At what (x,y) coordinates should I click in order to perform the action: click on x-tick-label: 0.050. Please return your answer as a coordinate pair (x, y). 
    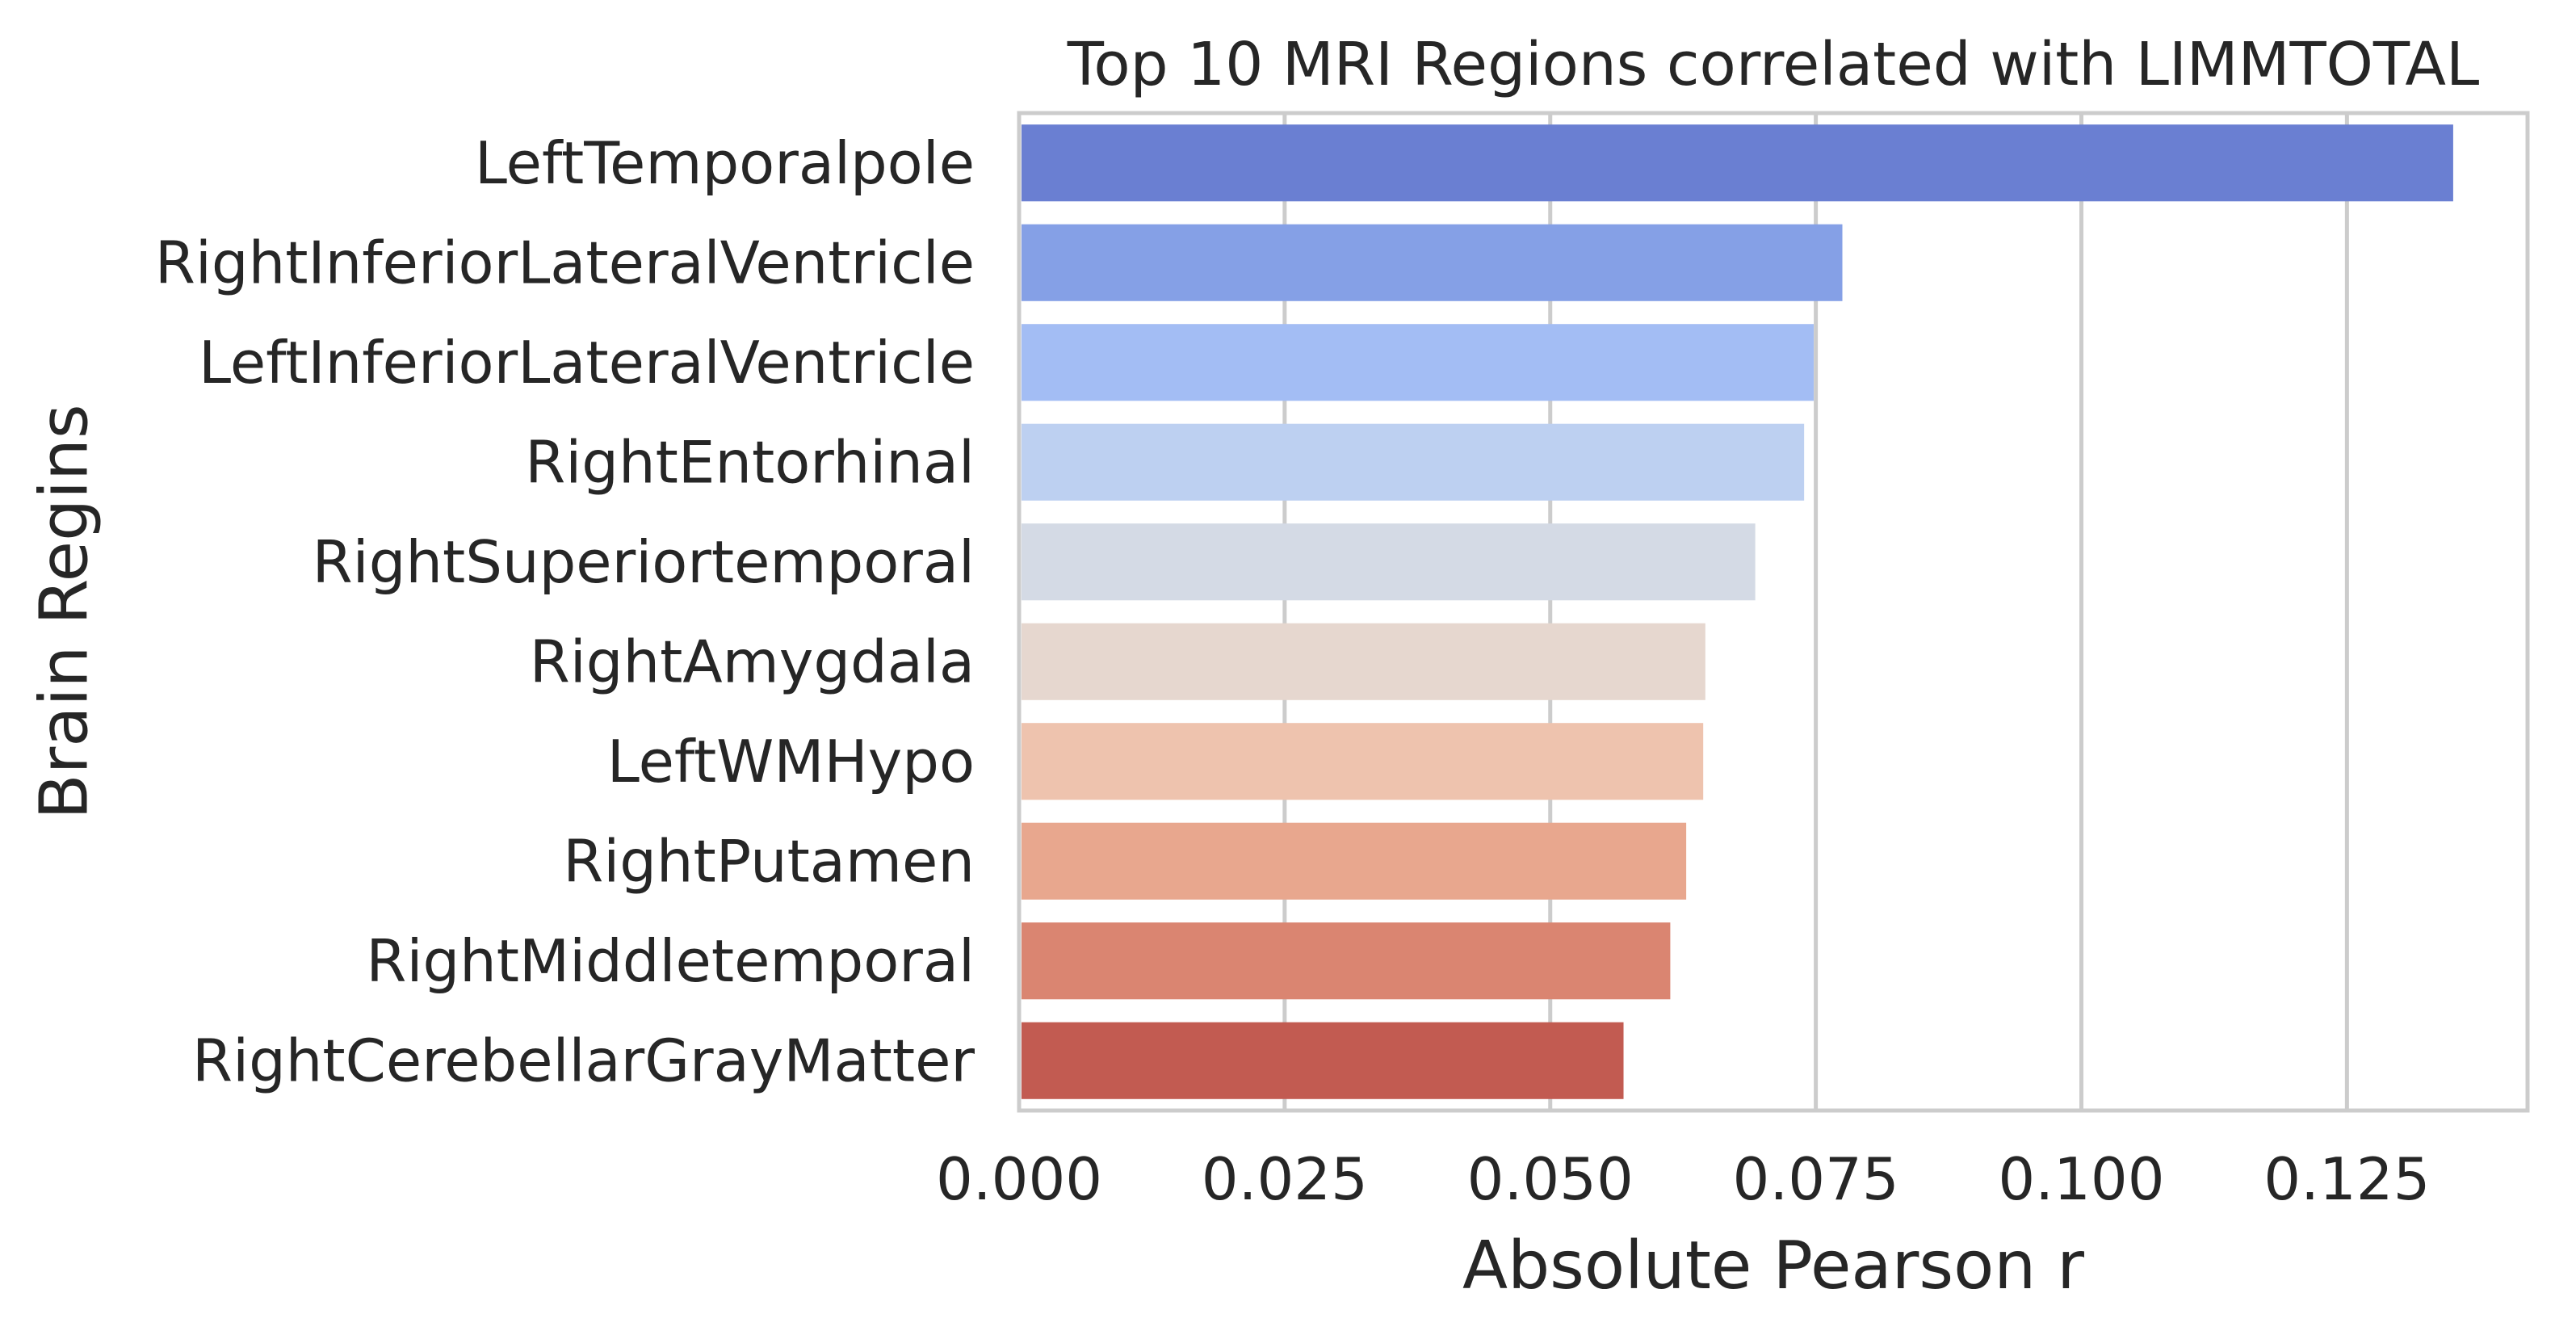
    Looking at the image, I should click on (1551, 1179).